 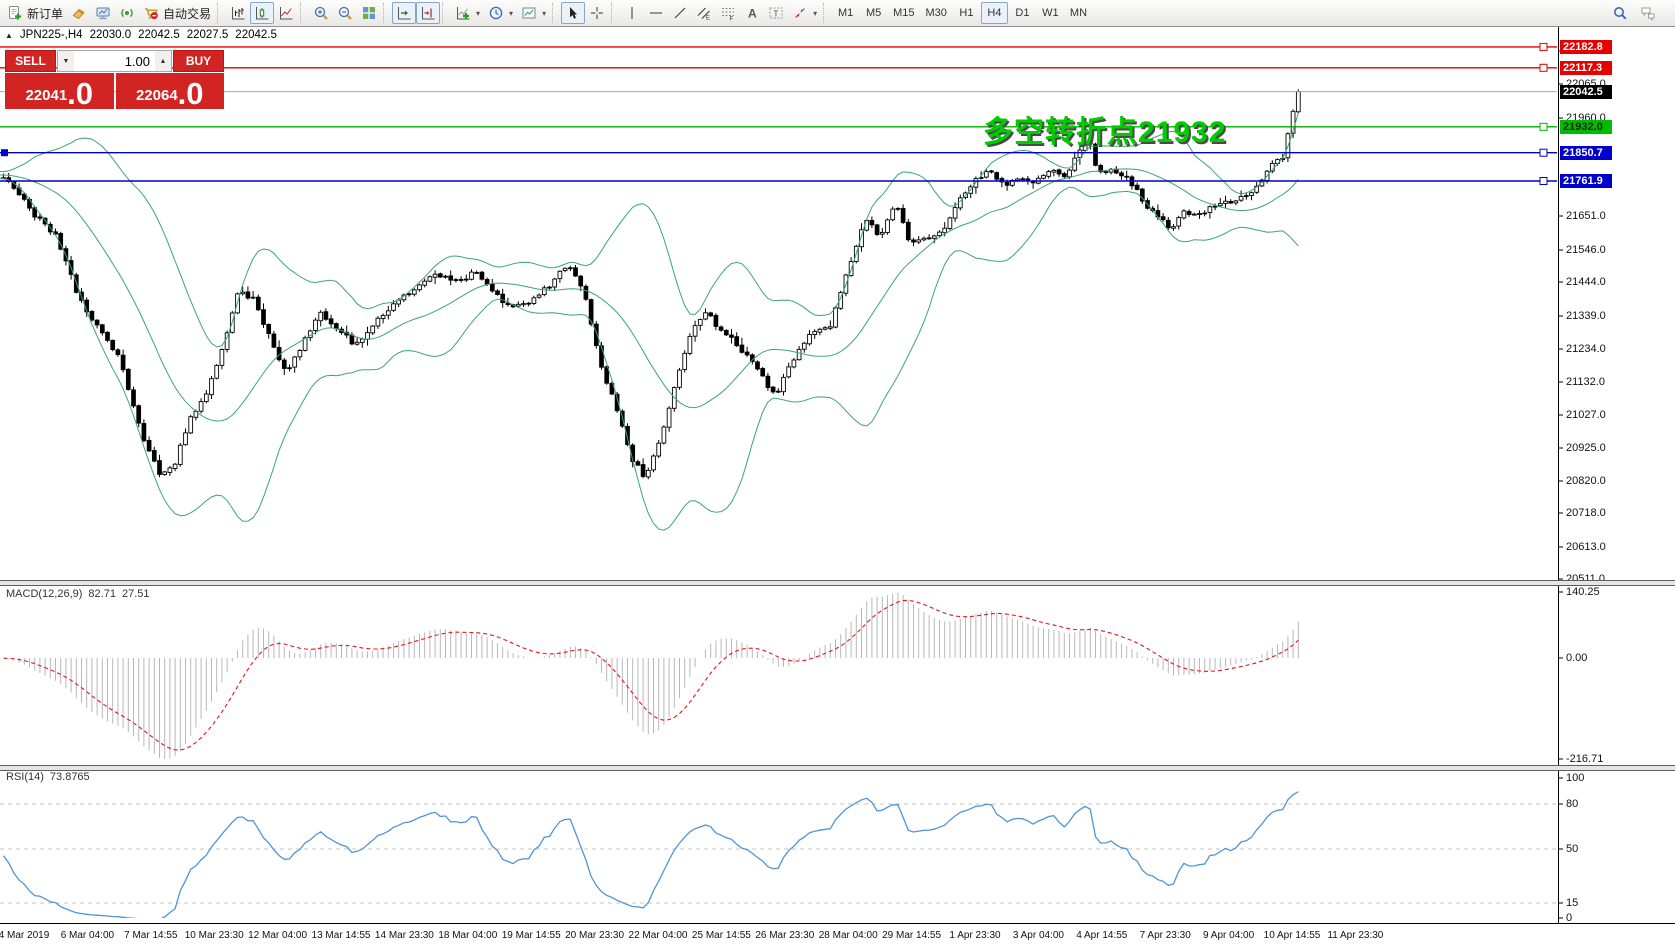 I want to click on axis-tick-label: 0.00, so click(x=1577, y=657).